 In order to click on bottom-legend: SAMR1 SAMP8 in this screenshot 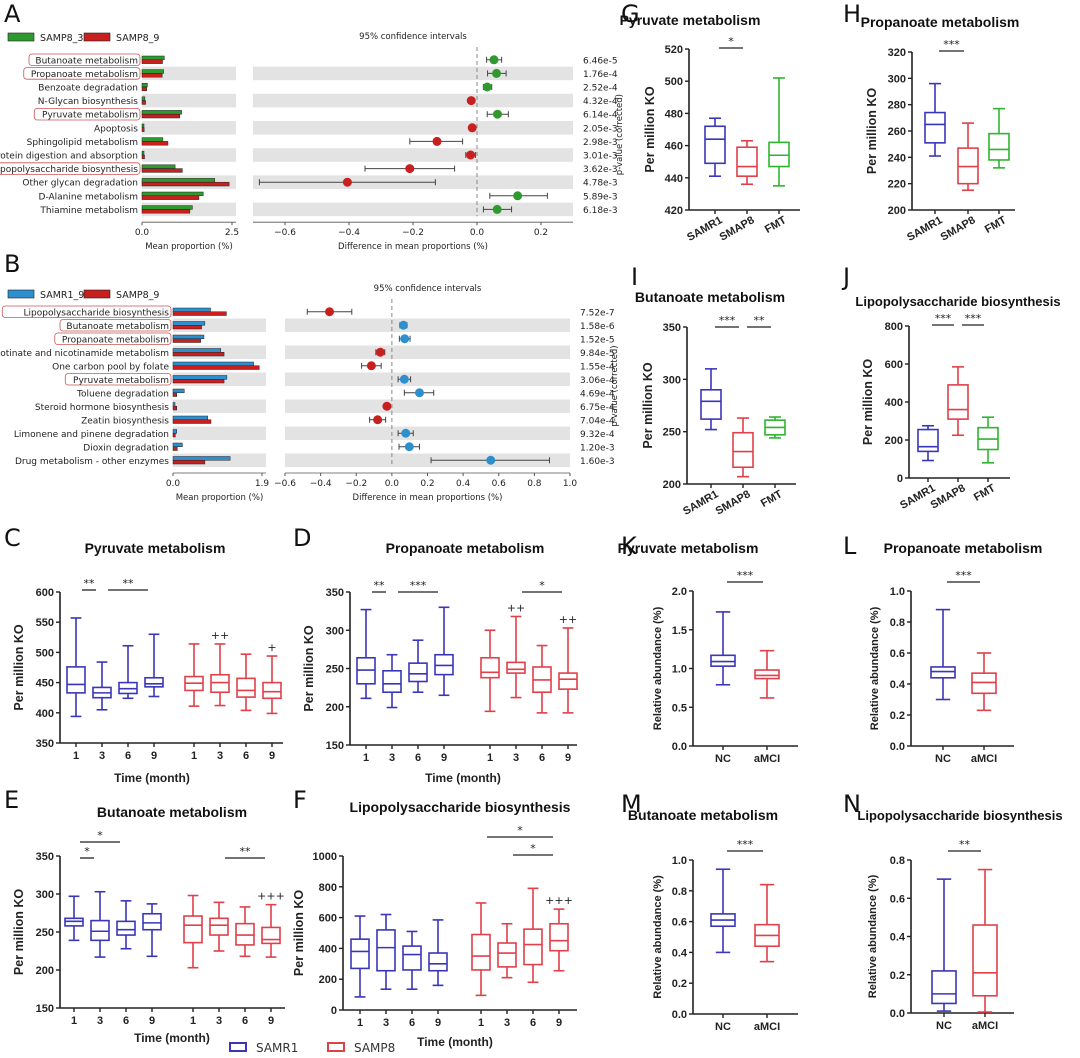, I will do `click(312, 1048)`.